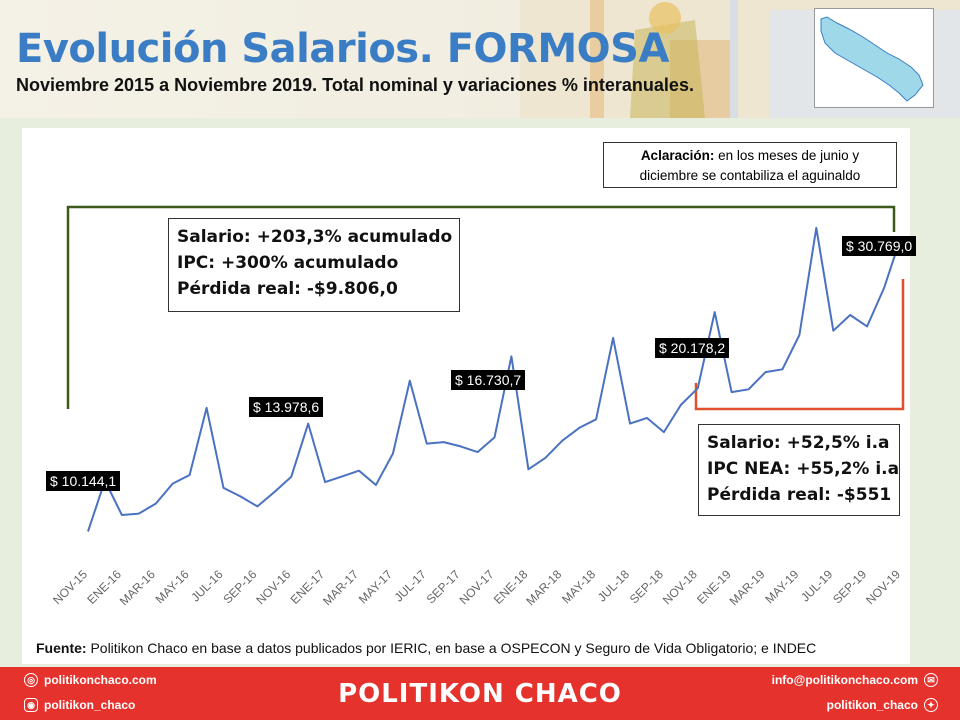 This screenshot has height=720, width=960. I want to click on clarification-note-line2: diciembre se contabiliza el aguinaldo, so click(750, 175).